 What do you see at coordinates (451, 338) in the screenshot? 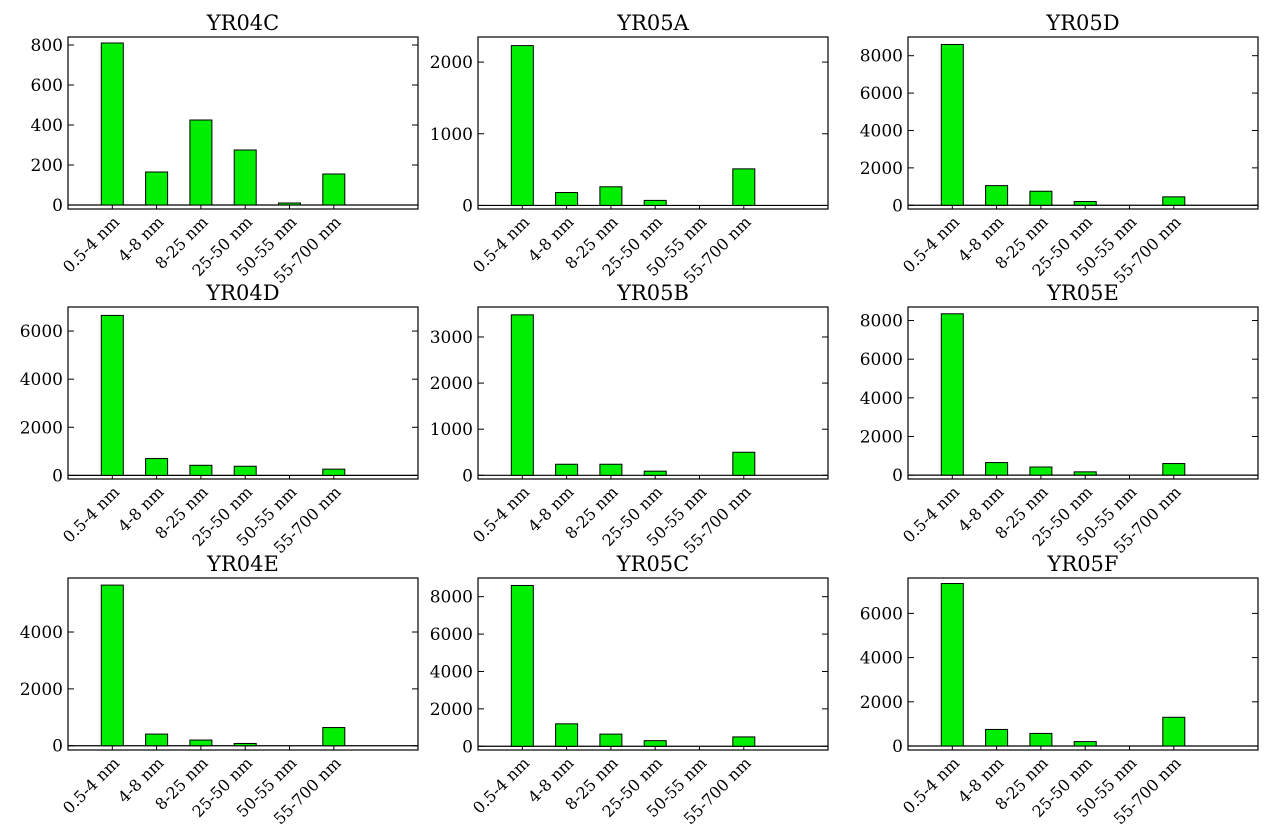
I see `y-tick-label: 3000` at bounding box center [451, 338].